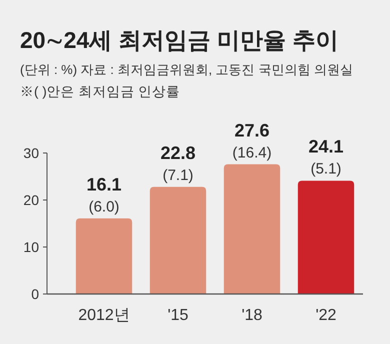 The width and height of the screenshot is (390, 344). What do you see at coordinates (104, 315) in the screenshot?
I see `x-tick-label: 2012년` at bounding box center [104, 315].